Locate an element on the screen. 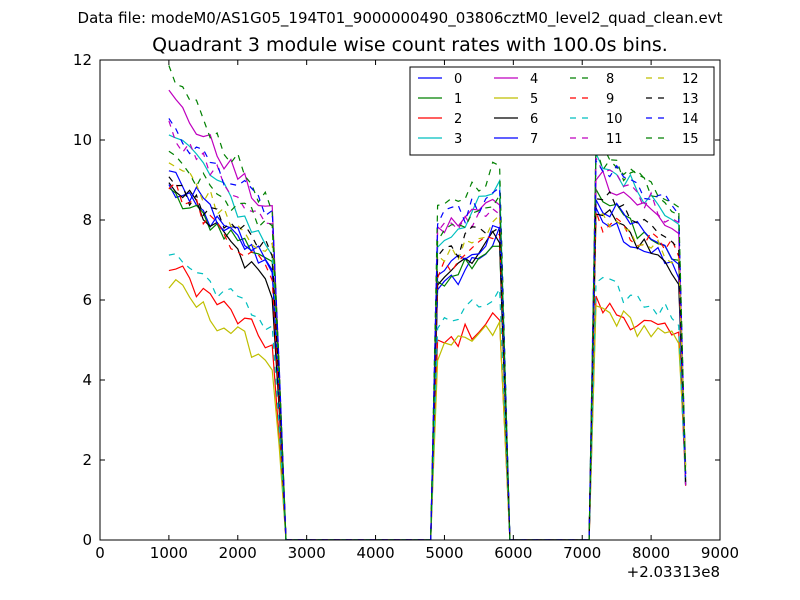 The height and width of the screenshot is (600, 800). legend-item-9: 9 is located at coordinates (592, 99).